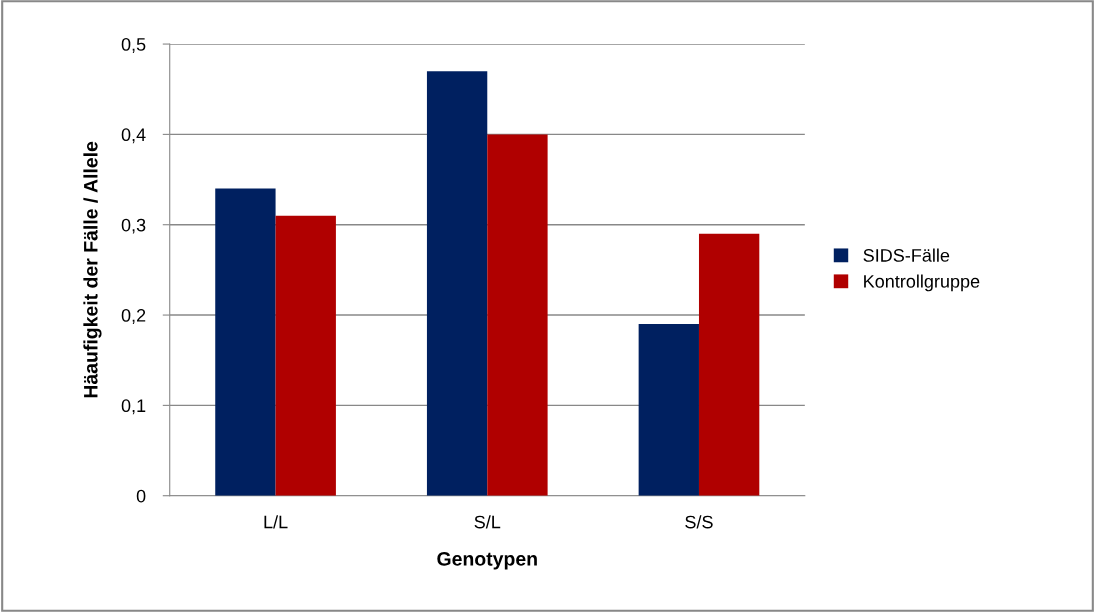 This screenshot has height=612, width=1095. Describe the element at coordinates (922, 283) in the screenshot. I see `legend-label: Kontrollgruppe` at that location.